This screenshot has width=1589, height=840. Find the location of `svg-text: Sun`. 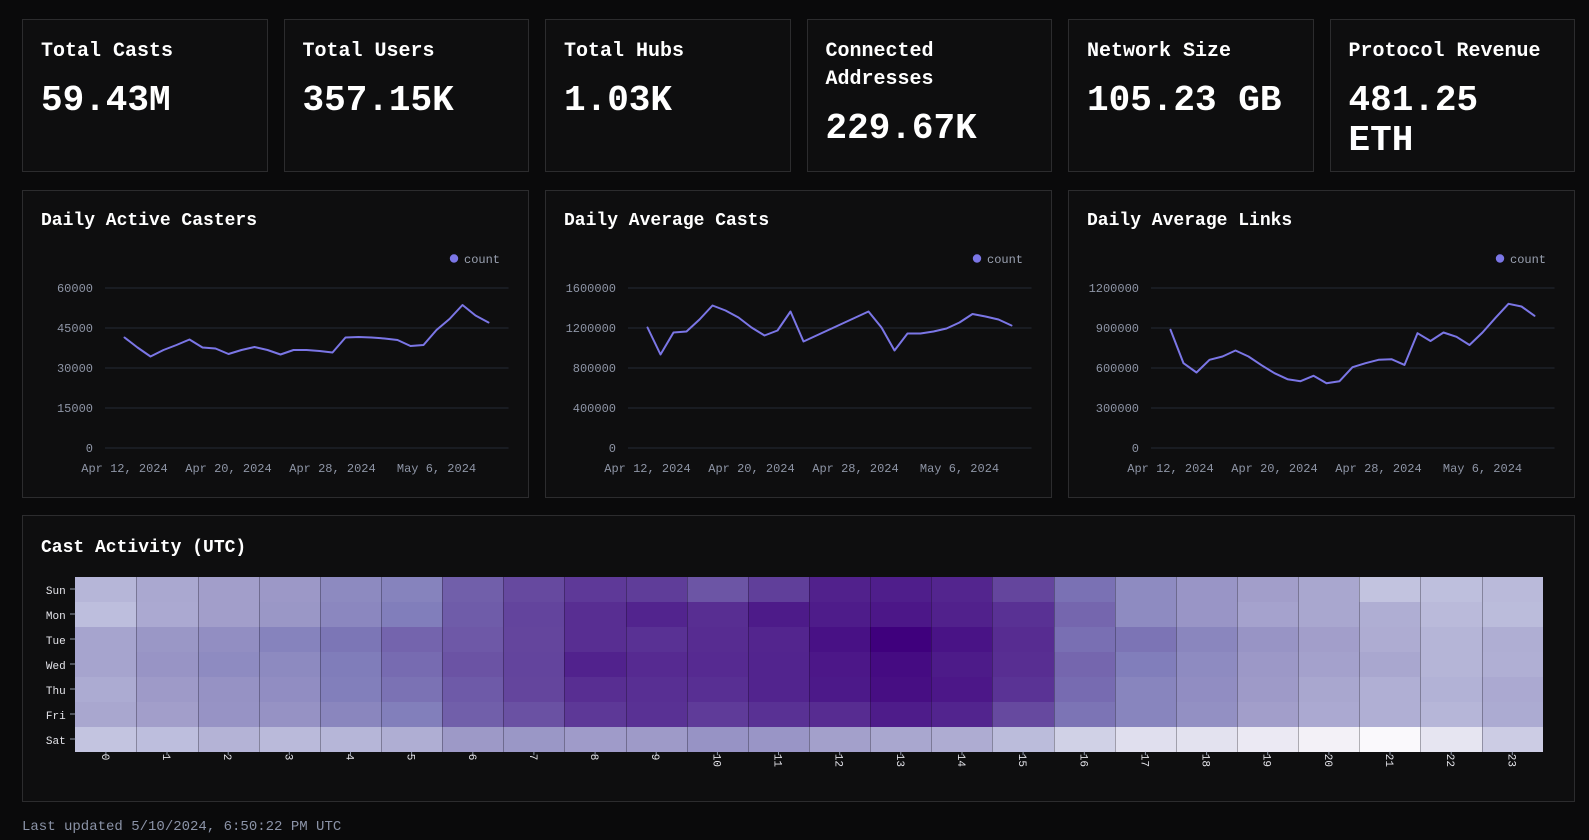

svg-text: Sun is located at coordinates (56, 592).